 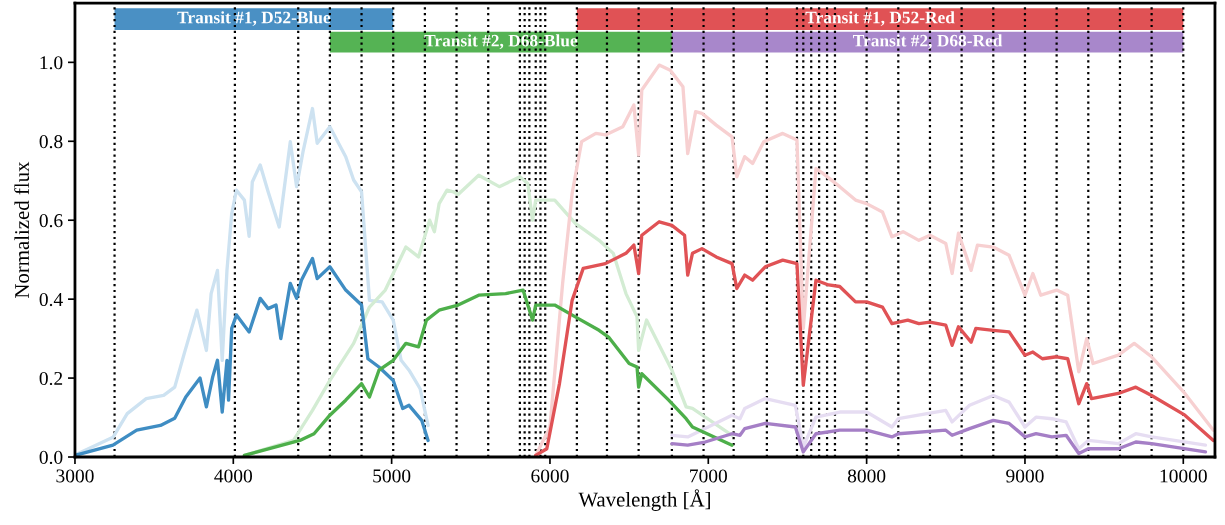 What do you see at coordinates (22, 230) in the screenshot?
I see `y-axis-title: Normalized flux` at bounding box center [22, 230].